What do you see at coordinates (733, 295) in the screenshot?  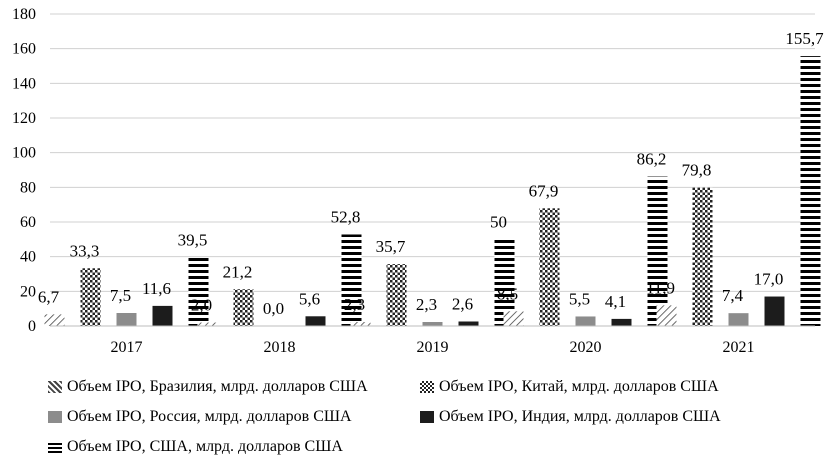 I see `data-label: 7,4` at bounding box center [733, 295].